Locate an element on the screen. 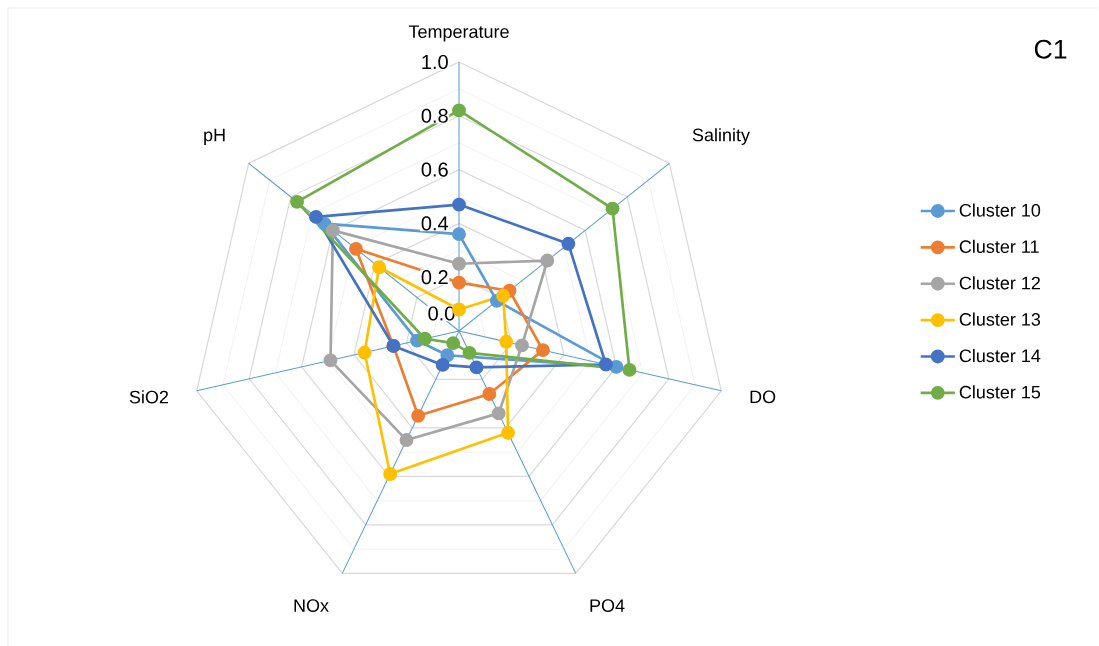  legend-label: Cluster 12 is located at coordinates (999, 283).